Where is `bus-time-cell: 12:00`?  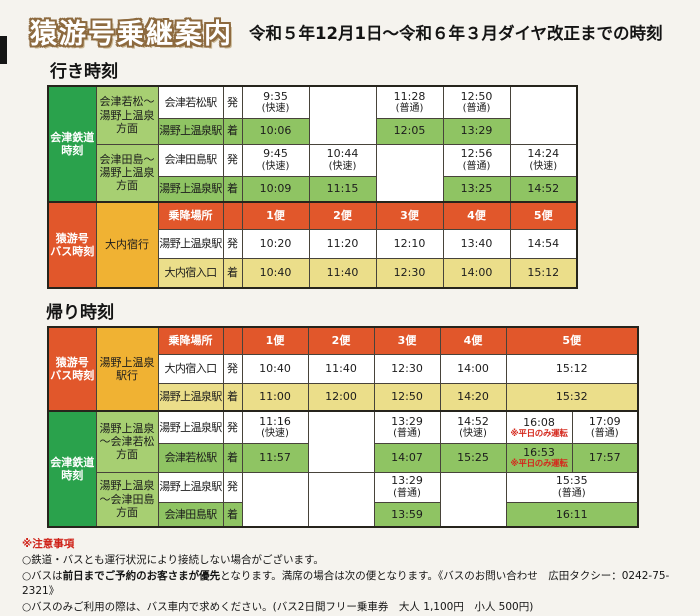
bus-time-cell: 12:00 is located at coordinates (341, 397).